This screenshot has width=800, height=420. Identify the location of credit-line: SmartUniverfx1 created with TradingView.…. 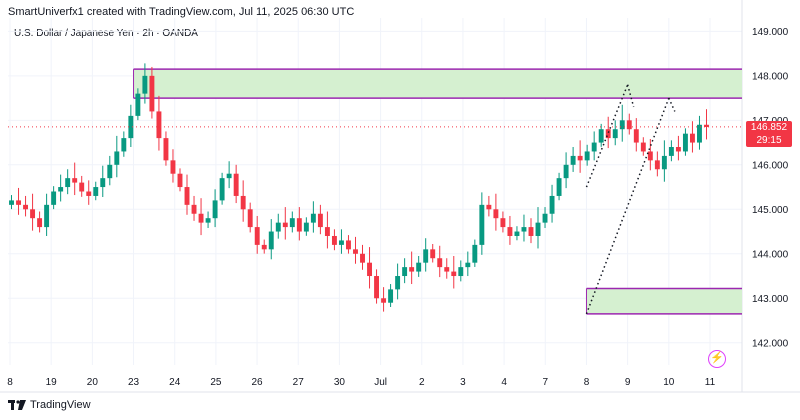
(181, 12).